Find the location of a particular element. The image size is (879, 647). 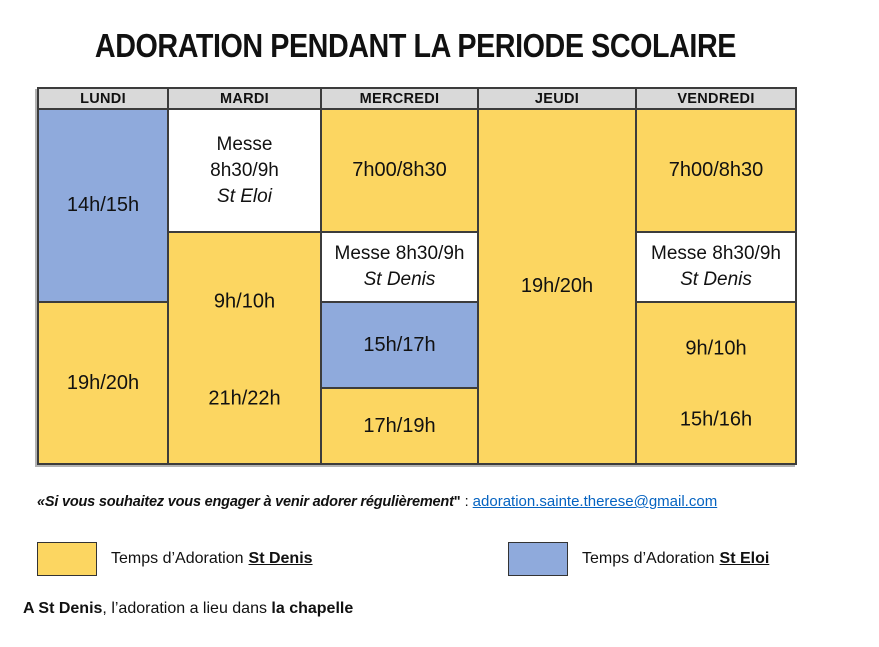

cell-vendredi-messe-st-denis: Messe 8h30/9h St Denis is located at coordinates (716, 268).